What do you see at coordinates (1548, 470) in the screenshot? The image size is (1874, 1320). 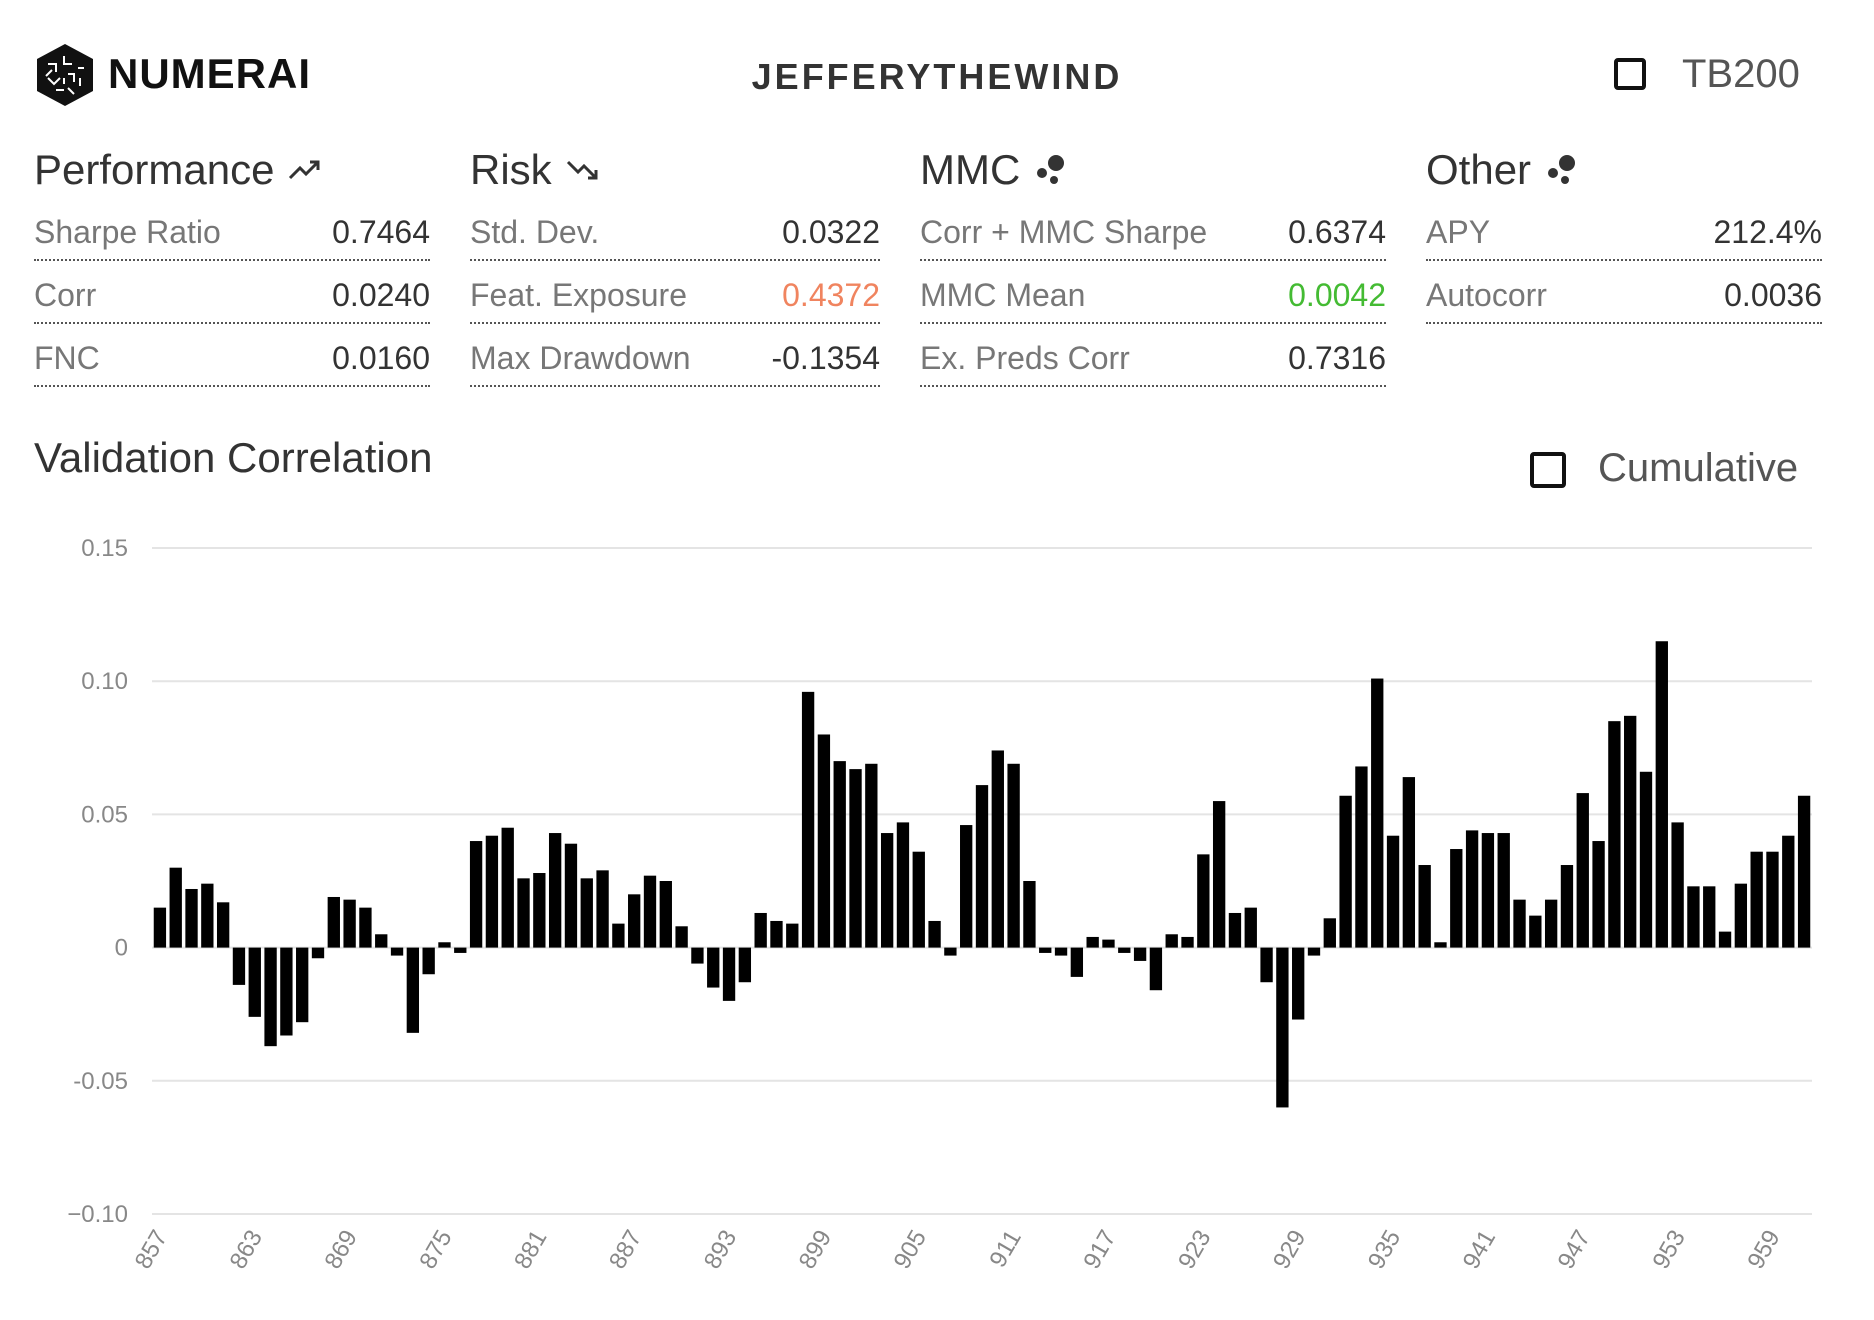 I see `cumulative-checkbox` at bounding box center [1548, 470].